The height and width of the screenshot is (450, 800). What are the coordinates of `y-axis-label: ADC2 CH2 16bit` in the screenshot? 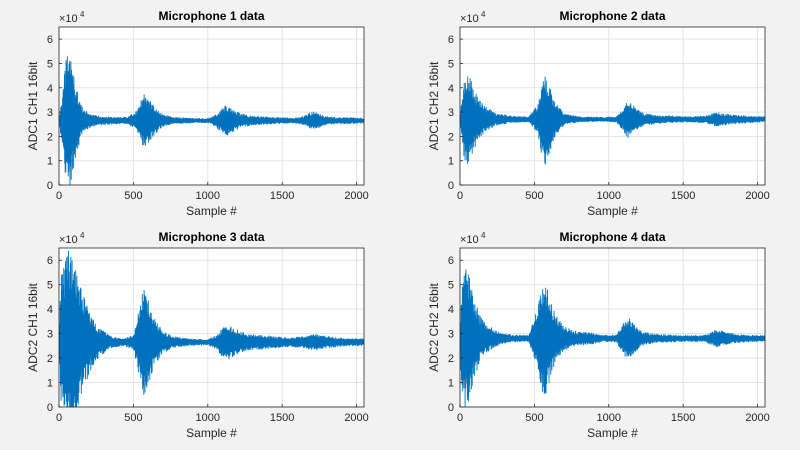 It's located at (434, 326).